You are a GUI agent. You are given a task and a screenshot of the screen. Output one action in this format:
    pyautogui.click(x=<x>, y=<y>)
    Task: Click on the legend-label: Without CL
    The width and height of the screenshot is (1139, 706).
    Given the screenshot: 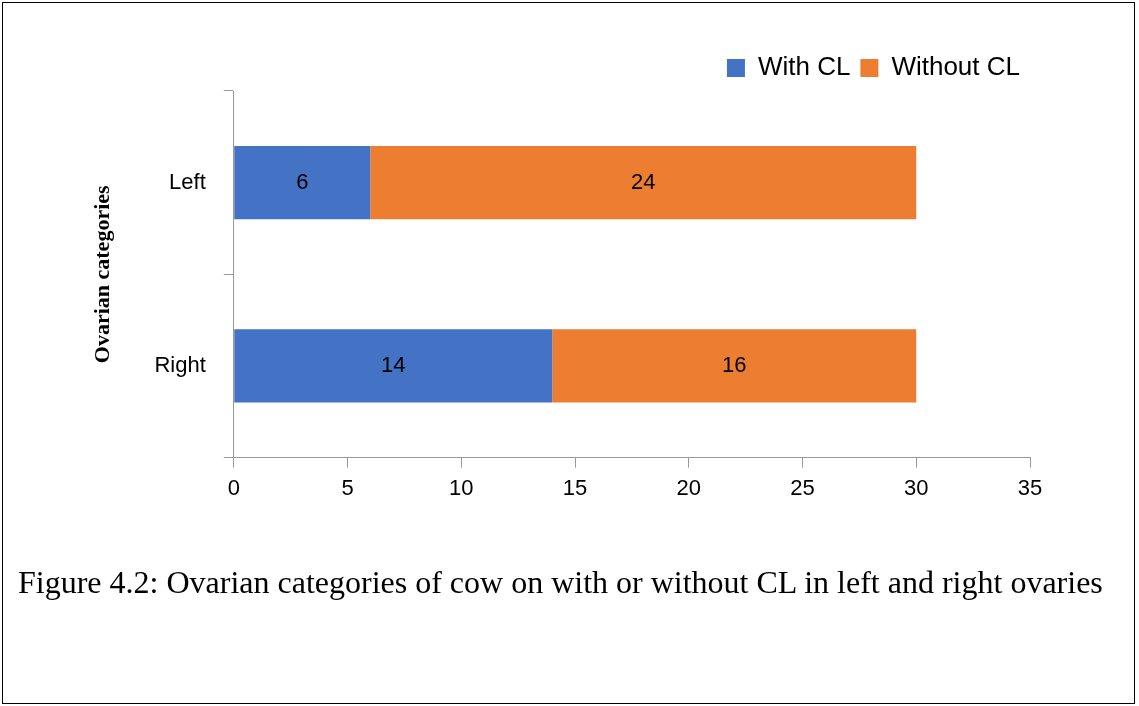 What is the action you would take?
    pyautogui.click(x=956, y=66)
    